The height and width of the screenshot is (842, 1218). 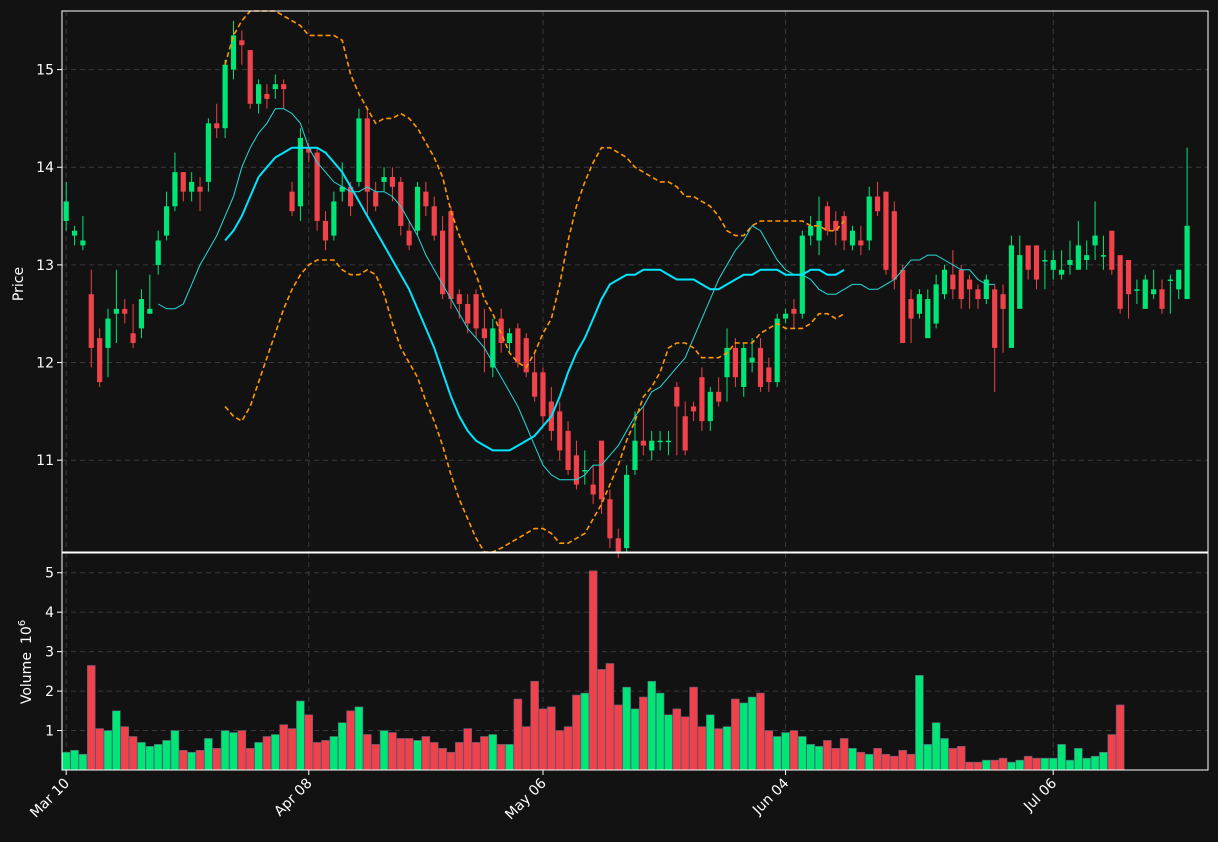 I want to click on volume-tick-label: 3, so click(x=49, y=653).